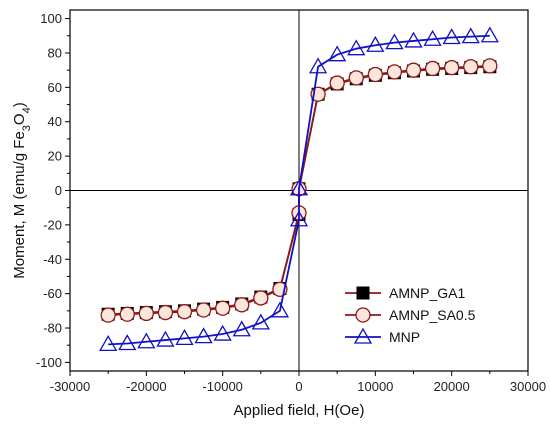 The width and height of the screenshot is (550, 434). I want to click on y-axis-title-main: Moment, M (emu/g Fe, so click(19, 205).